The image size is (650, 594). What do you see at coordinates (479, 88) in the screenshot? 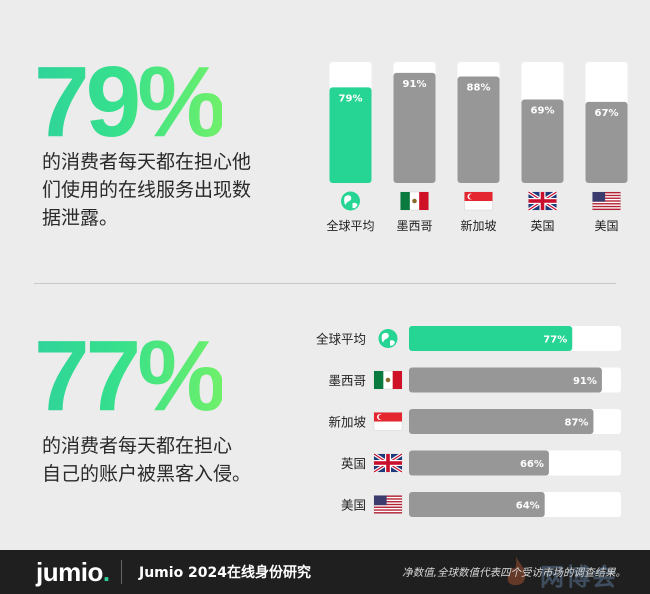
I see `bar-value-label: 88%` at bounding box center [479, 88].